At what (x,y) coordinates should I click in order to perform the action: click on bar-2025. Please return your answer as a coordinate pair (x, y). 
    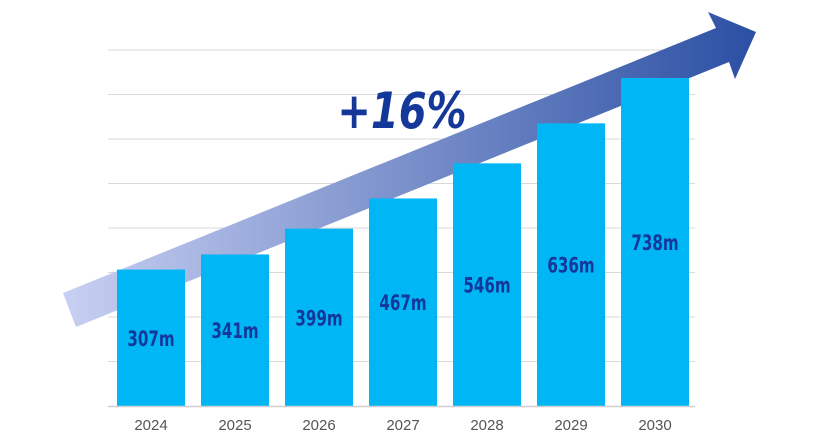
    Looking at the image, I should click on (235, 330).